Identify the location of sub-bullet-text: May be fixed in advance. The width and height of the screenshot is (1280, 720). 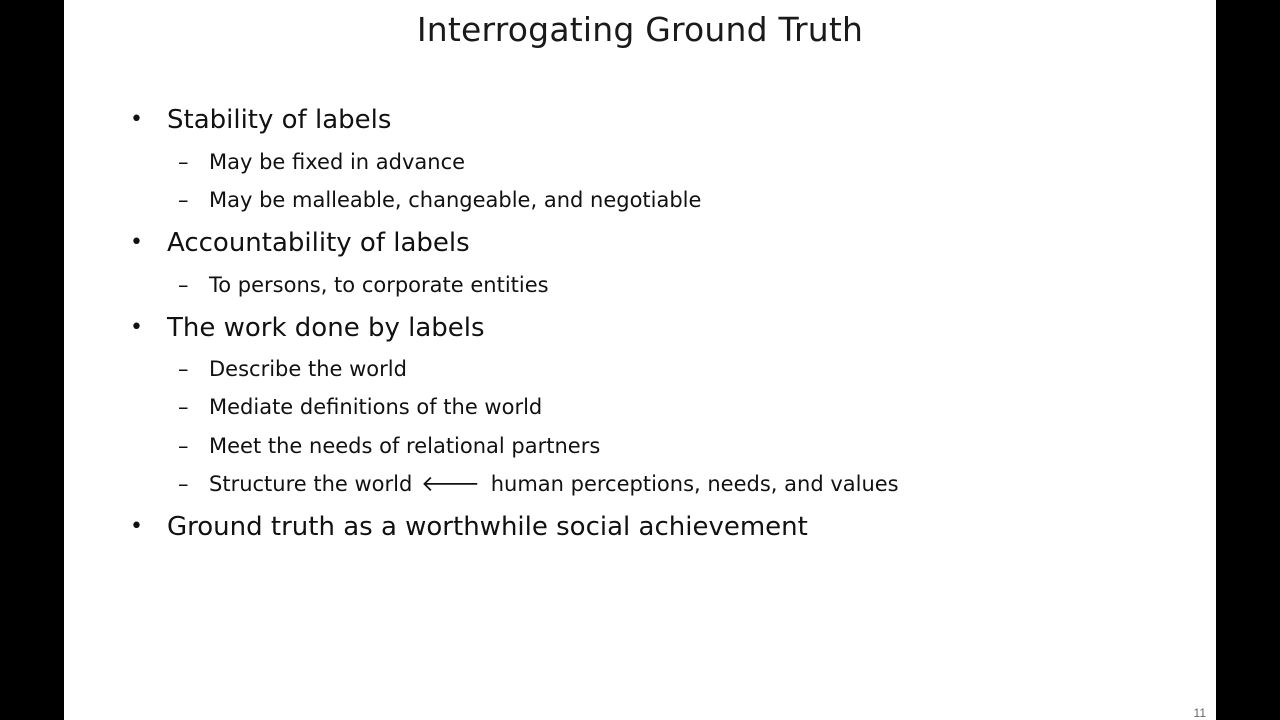
(337, 162).